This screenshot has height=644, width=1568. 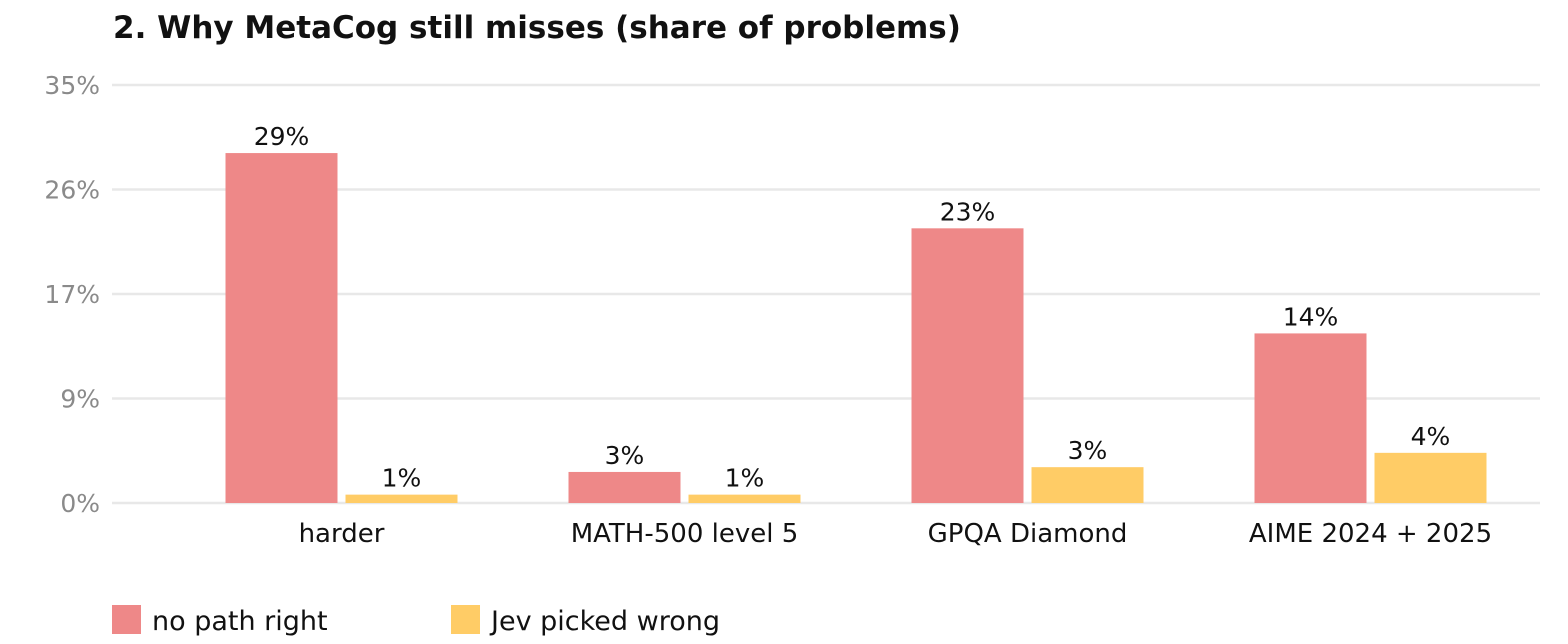 I want to click on data-label: 29%, so click(x=282, y=136).